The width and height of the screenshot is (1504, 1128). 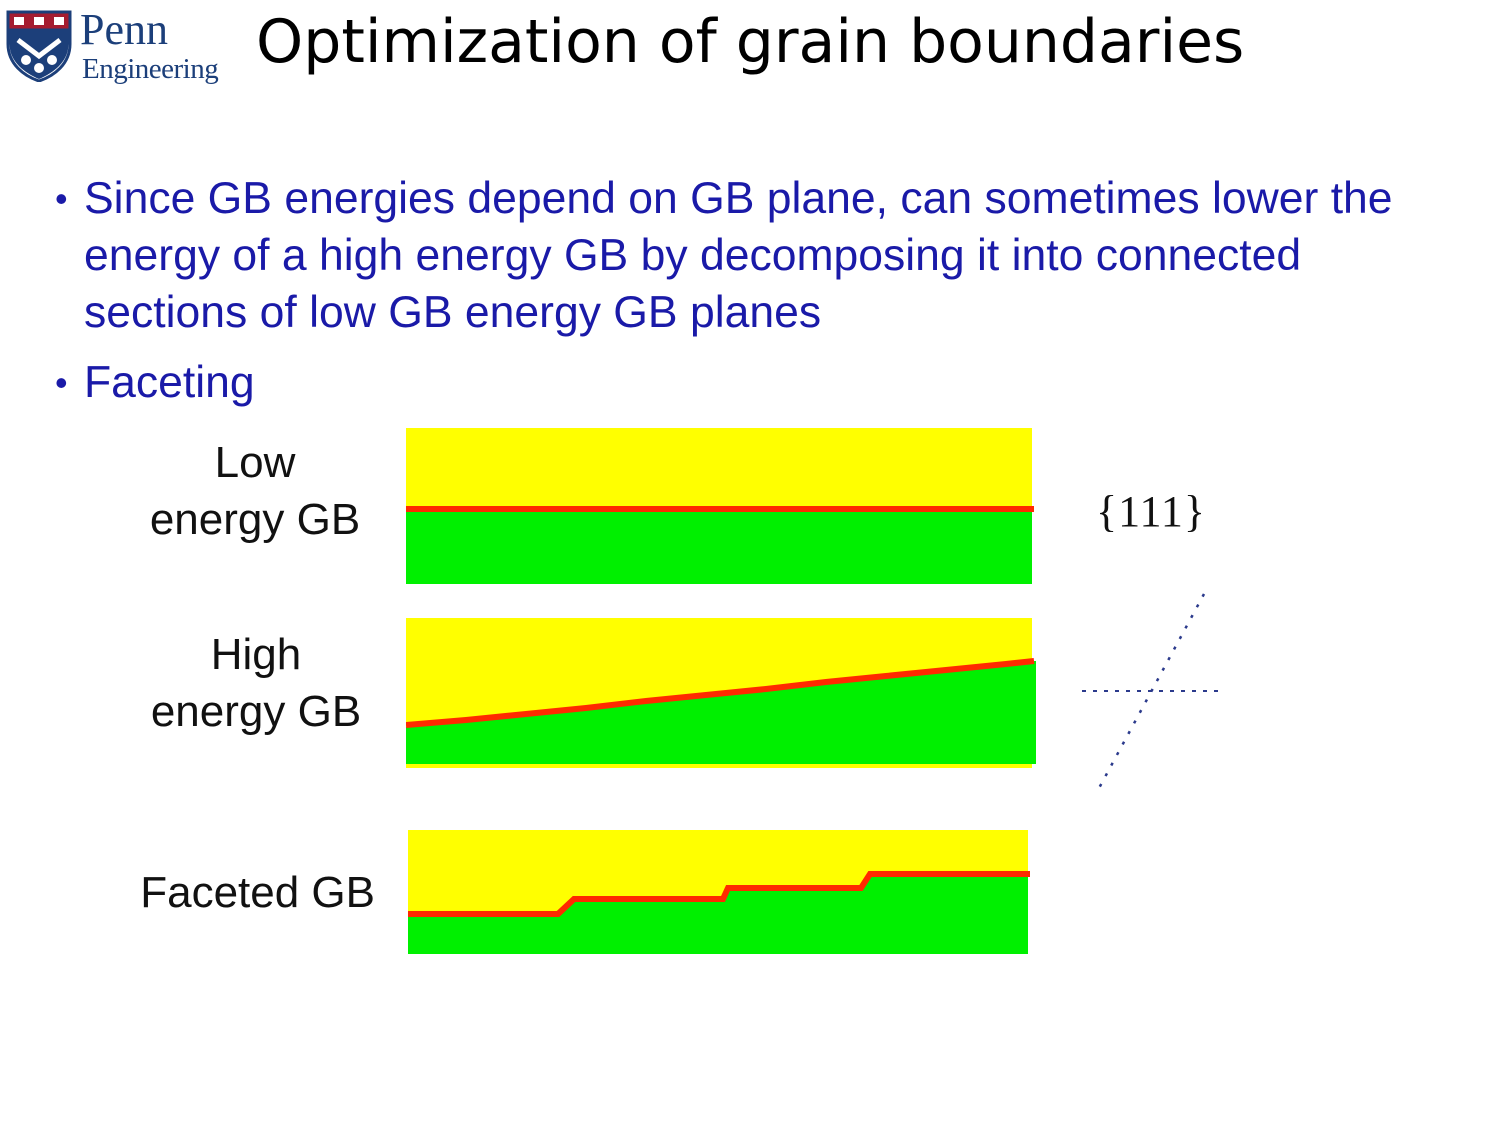 I want to click on high-energy-gb-panel, so click(x=721, y=693).